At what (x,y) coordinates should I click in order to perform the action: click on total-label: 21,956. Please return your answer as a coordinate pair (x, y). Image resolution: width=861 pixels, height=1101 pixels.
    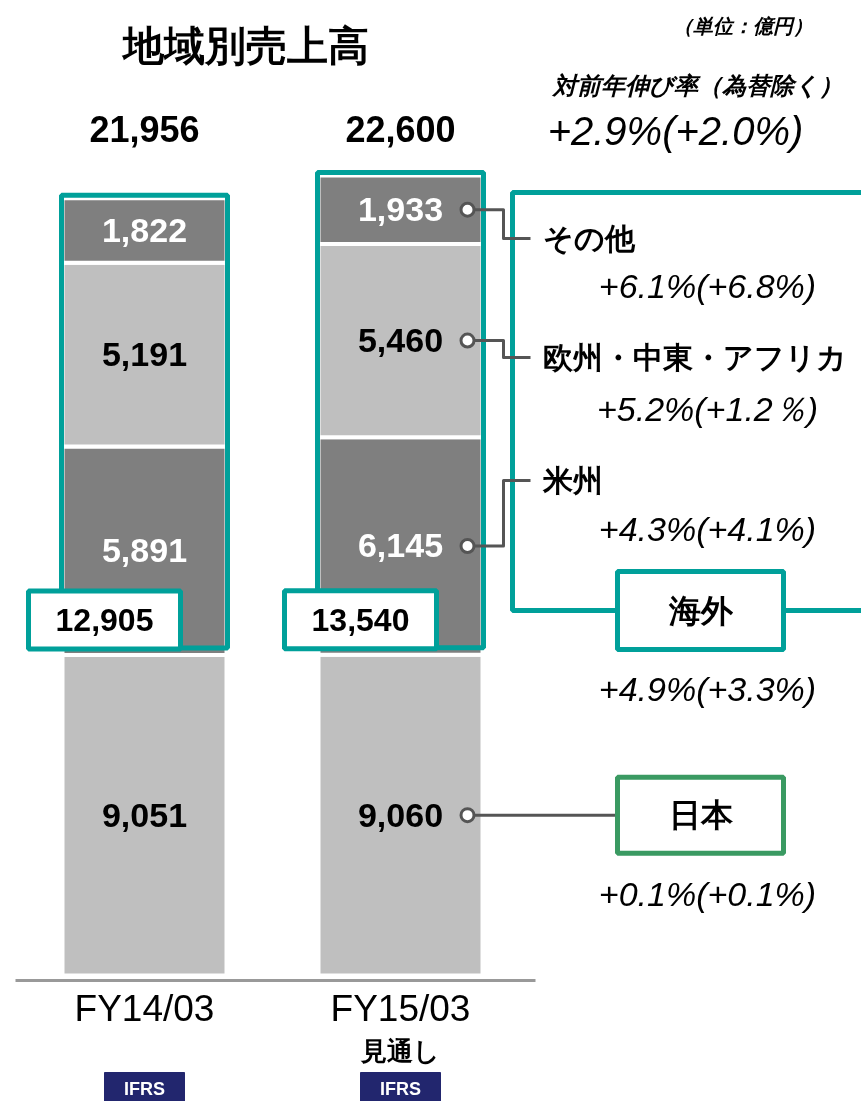
    Looking at the image, I should click on (144, 129).